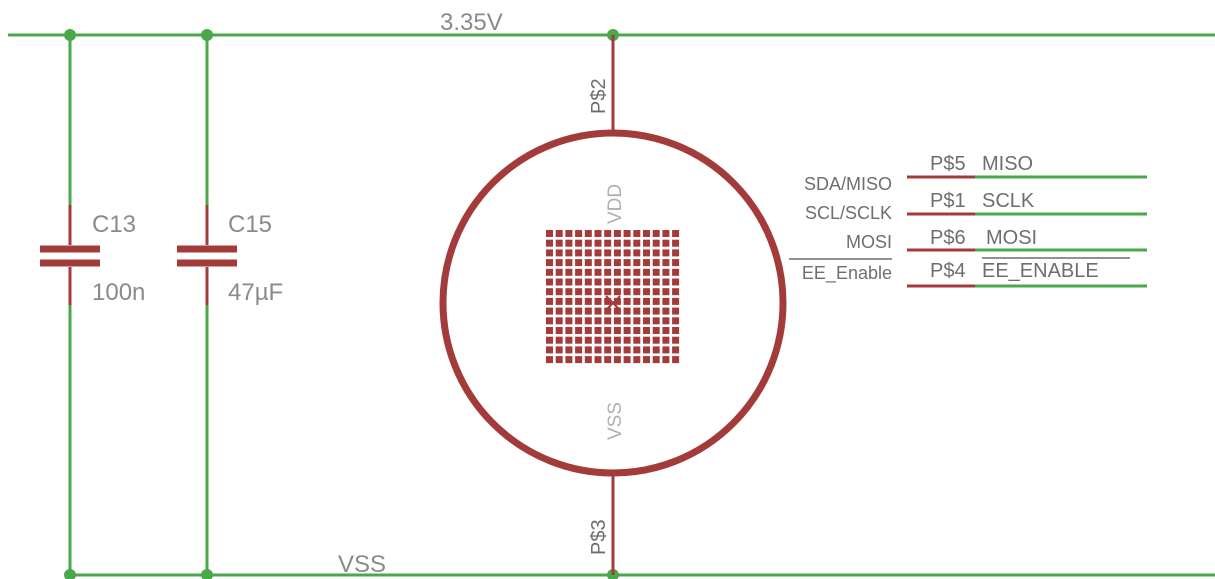  I want to click on sensor-center-mark, so click(613, 303).